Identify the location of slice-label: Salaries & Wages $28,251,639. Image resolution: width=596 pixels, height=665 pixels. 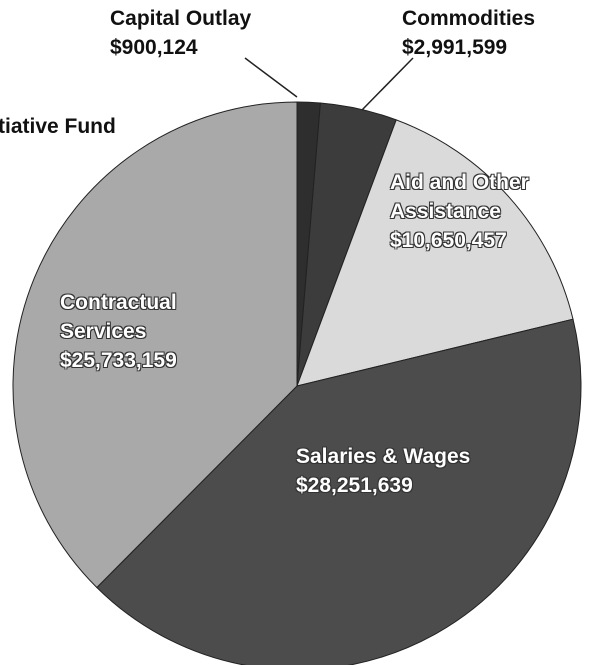
(426, 471).